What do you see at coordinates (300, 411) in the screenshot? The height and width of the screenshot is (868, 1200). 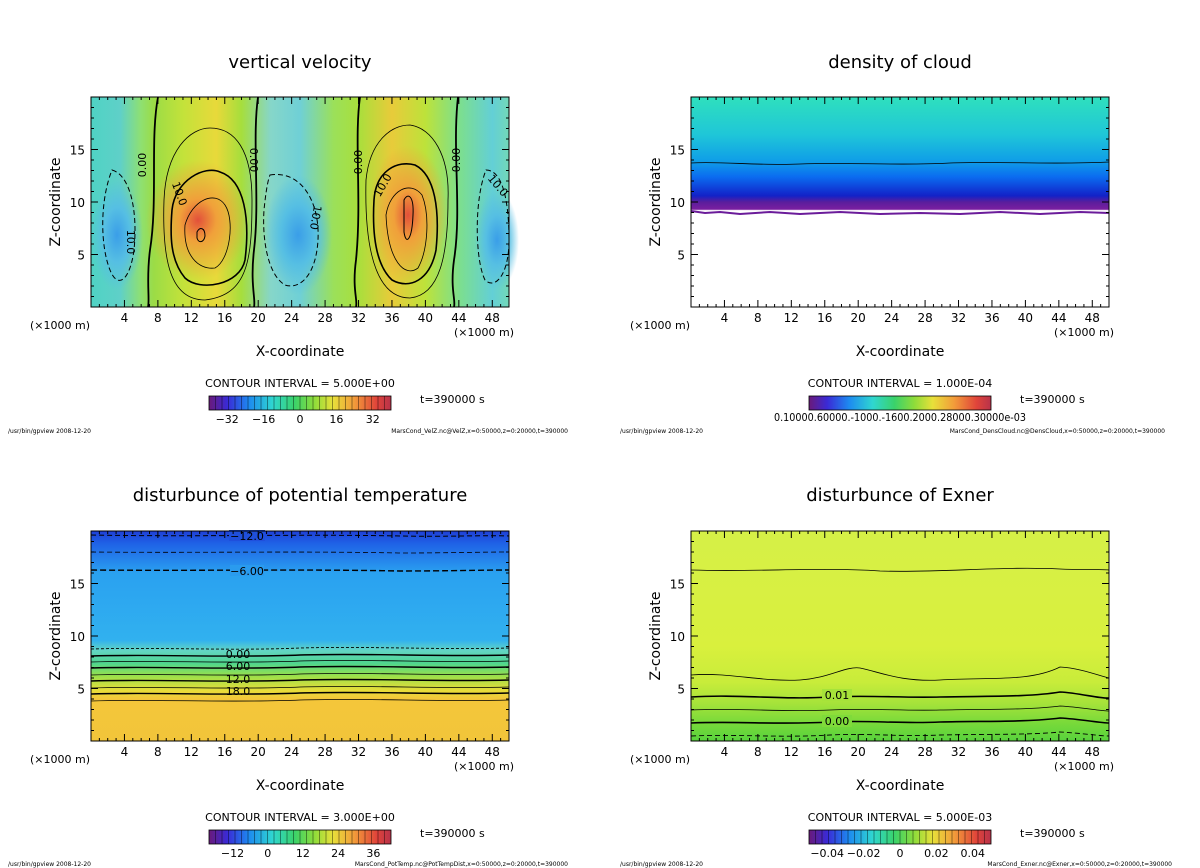 I see `panel-1-colorbar-ticks: −32 −16 0 16 32` at bounding box center [300, 411].